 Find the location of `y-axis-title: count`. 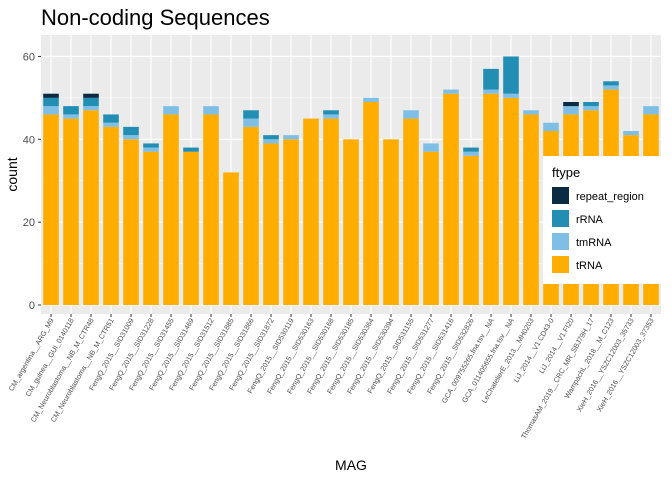

y-axis-title: count is located at coordinates (12, 174).